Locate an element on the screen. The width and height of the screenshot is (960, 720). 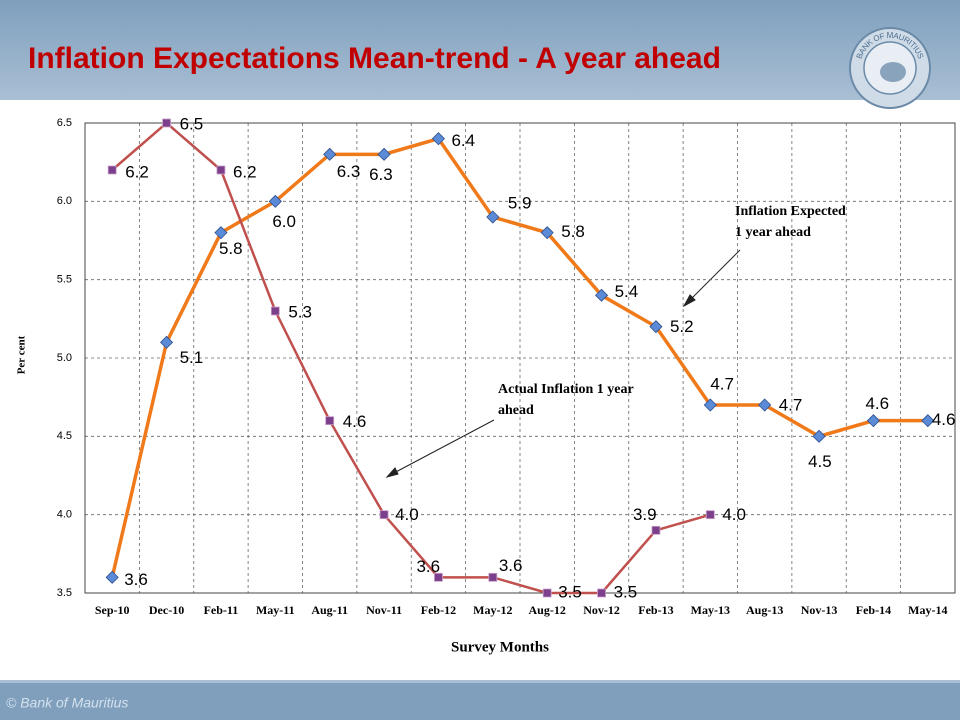
logo-bird is located at coordinates (893, 72).